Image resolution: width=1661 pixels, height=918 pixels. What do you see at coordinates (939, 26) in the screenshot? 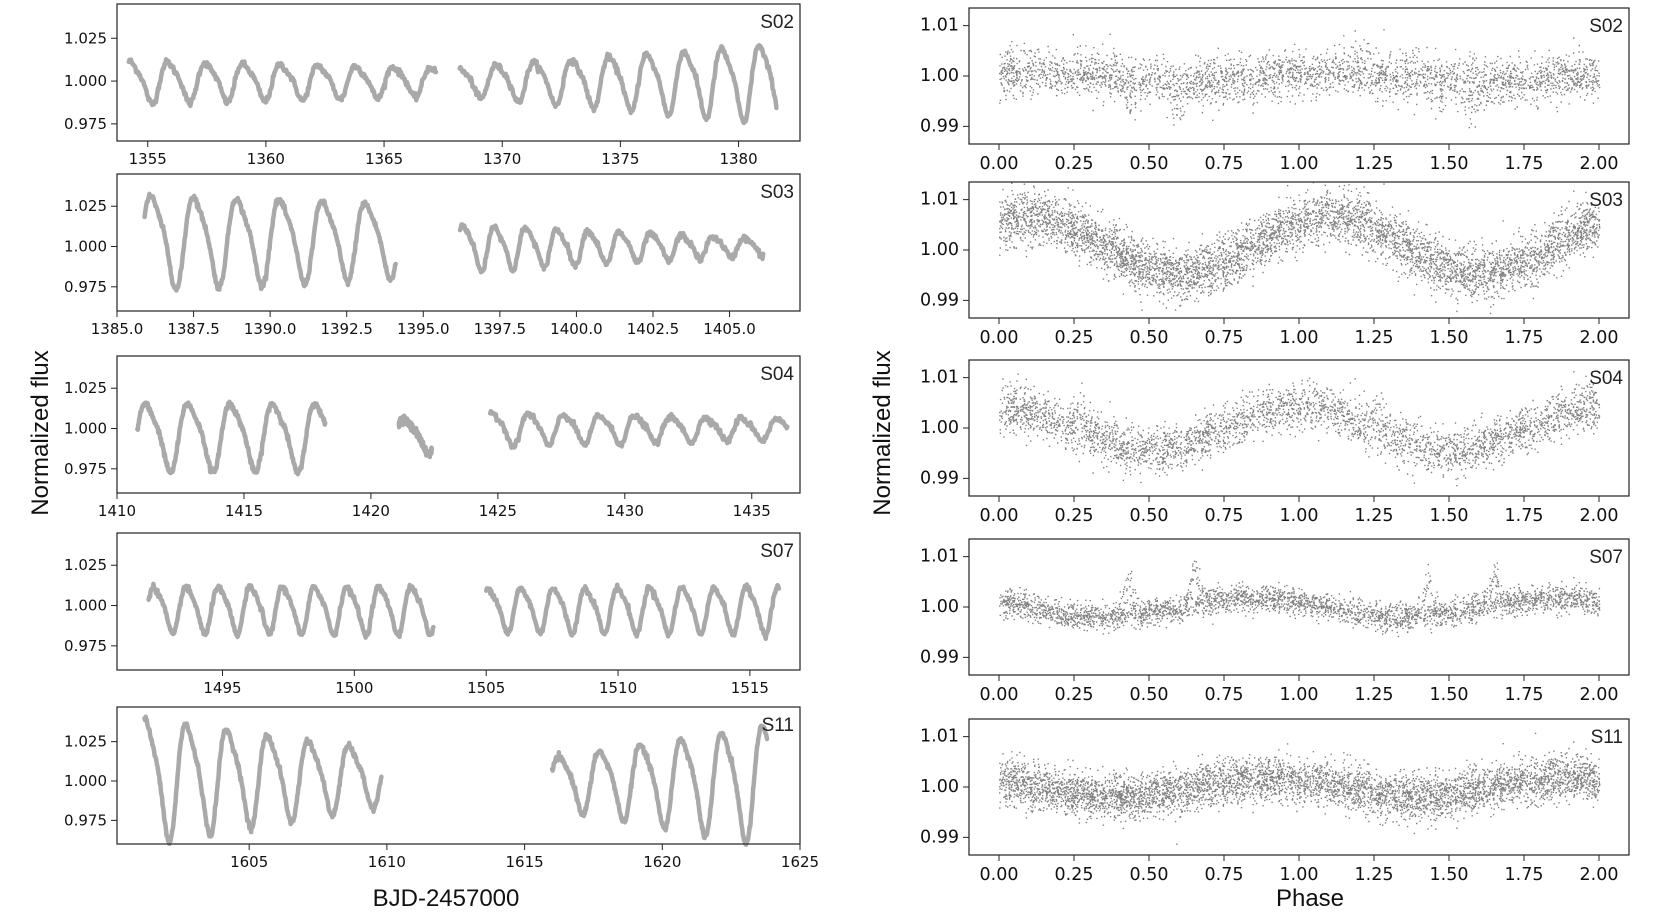
I see `ph-s02-ytick-label: 1.01` at bounding box center [939, 26].